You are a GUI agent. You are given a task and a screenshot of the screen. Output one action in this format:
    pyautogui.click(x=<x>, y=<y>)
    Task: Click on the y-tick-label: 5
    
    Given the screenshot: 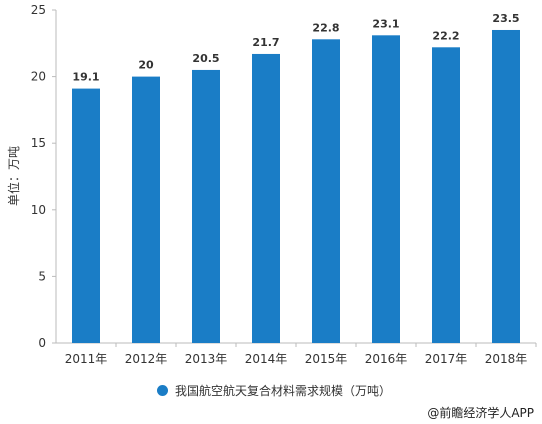 What is the action you would take?
    pyautogui.click(x=42, y=276)
    